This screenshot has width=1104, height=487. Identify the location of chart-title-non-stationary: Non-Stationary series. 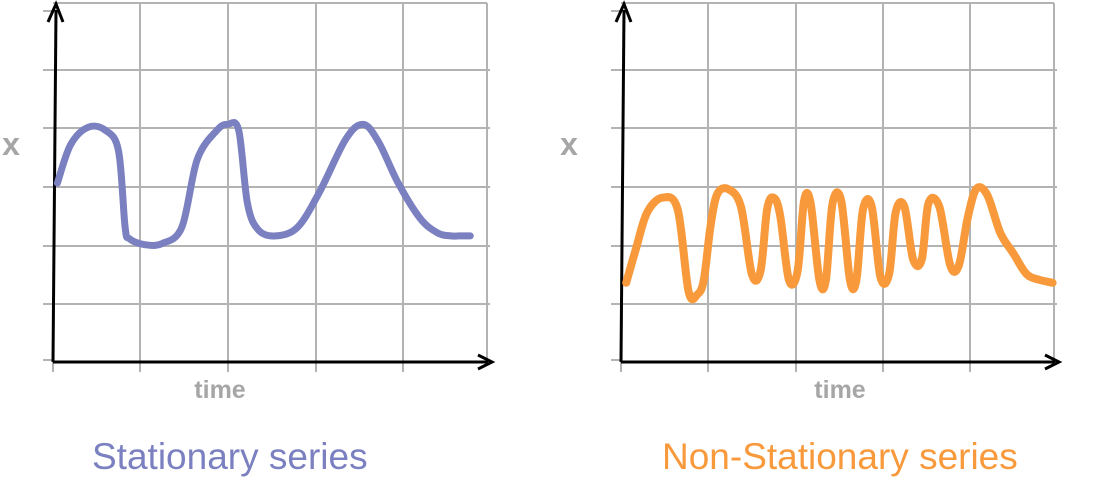
(840, 456).